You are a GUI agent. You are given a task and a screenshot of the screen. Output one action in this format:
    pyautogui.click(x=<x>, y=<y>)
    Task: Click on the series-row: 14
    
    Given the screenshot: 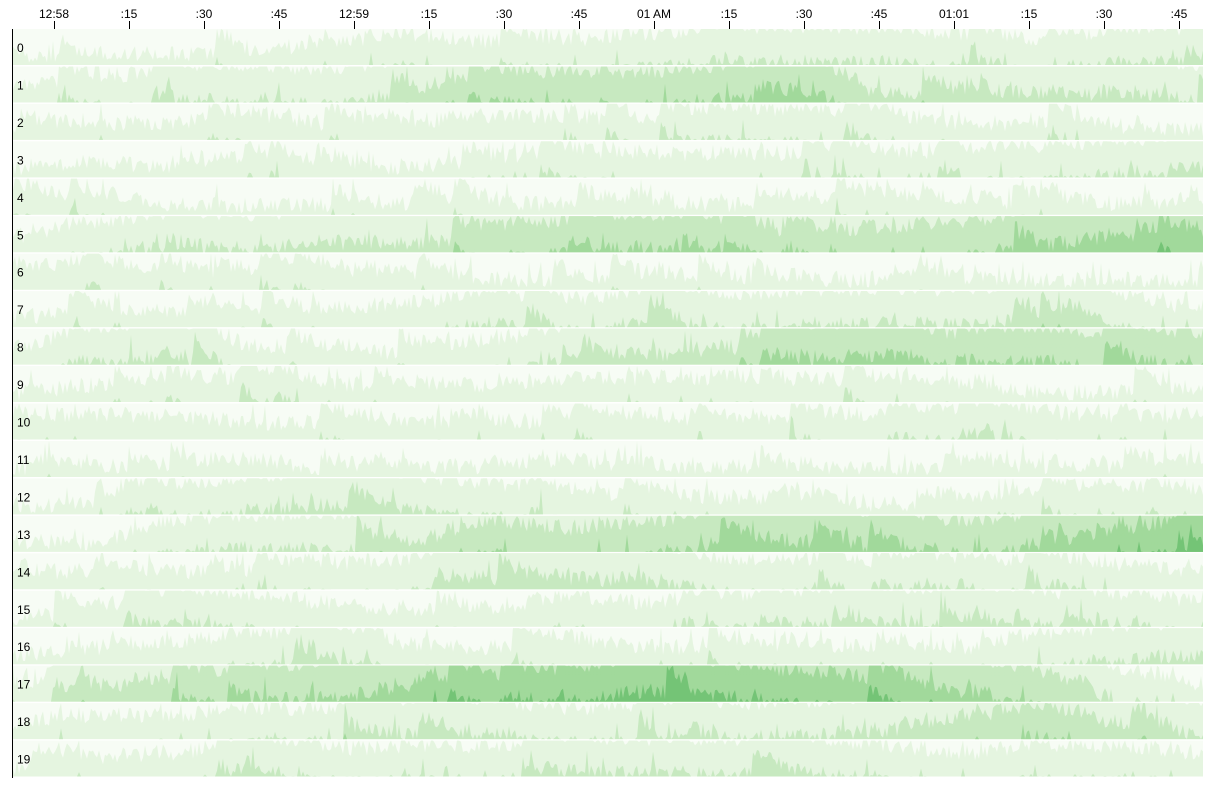 What is the action you would take?
    pyautogui.click(x=608, y=571)
    